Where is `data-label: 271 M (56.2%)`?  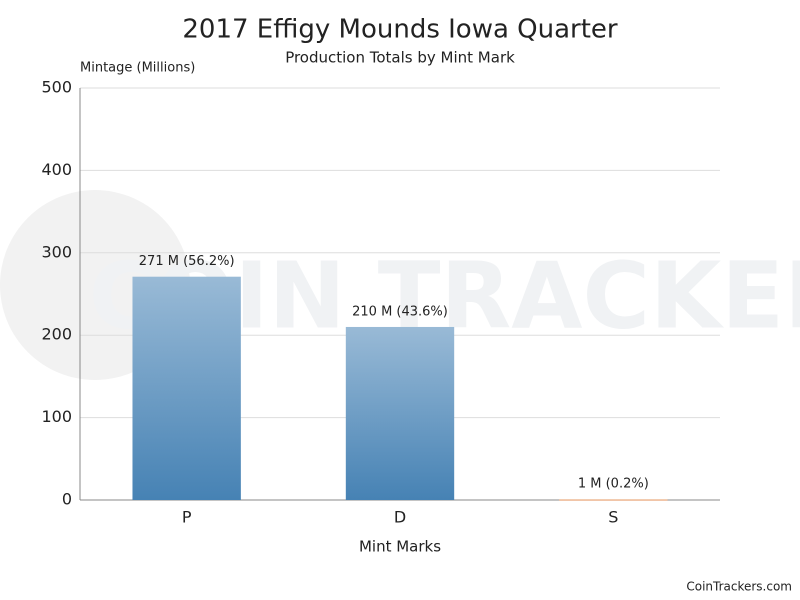
data-label: 271 M (56.2%) is located at coordinates (187, 261).